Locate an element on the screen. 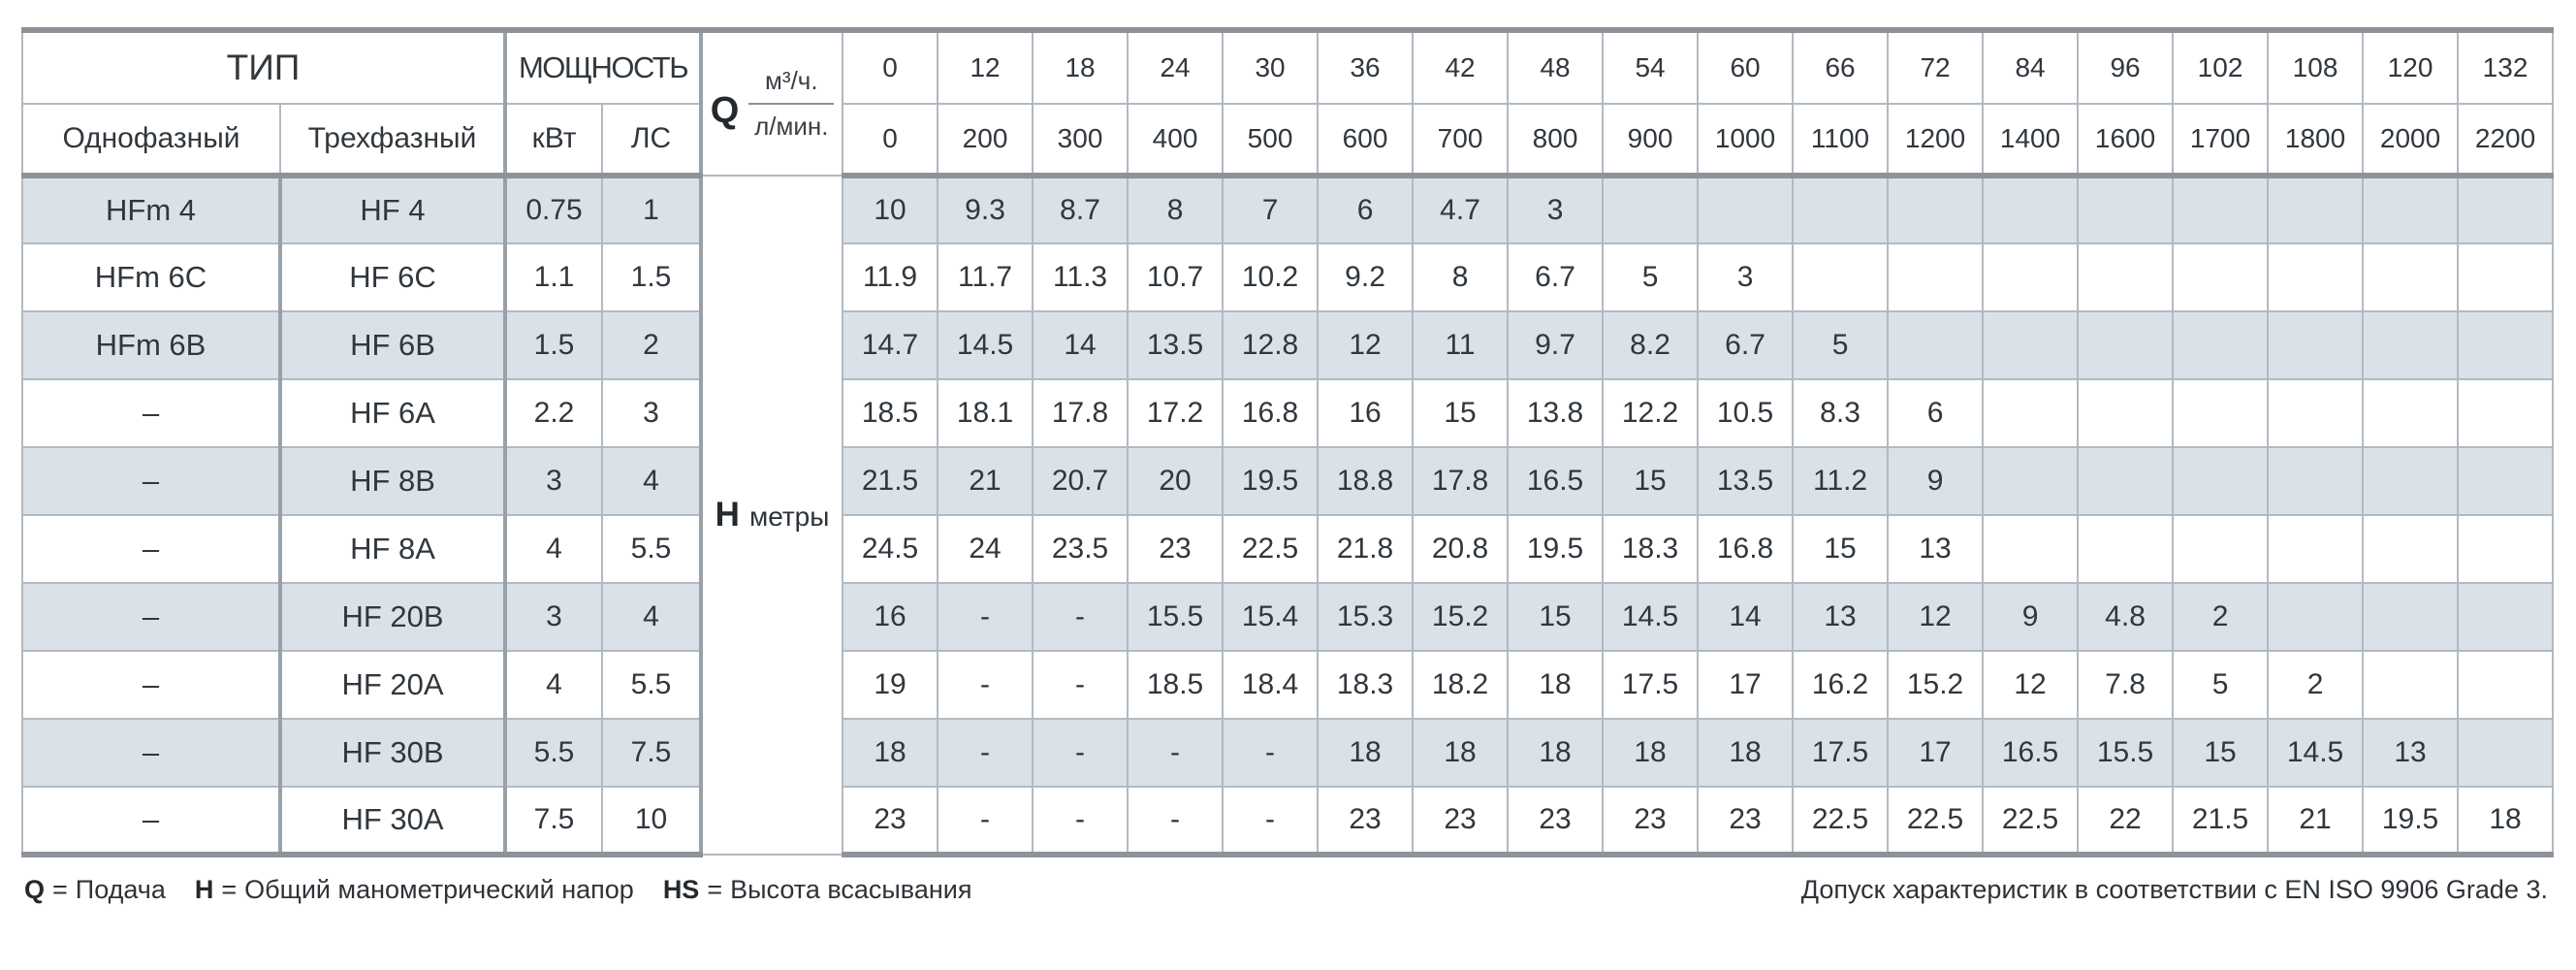 The height and width of the screenshot is (970, 2576). legend-symbol: Н is located at coordinates (204, 889).